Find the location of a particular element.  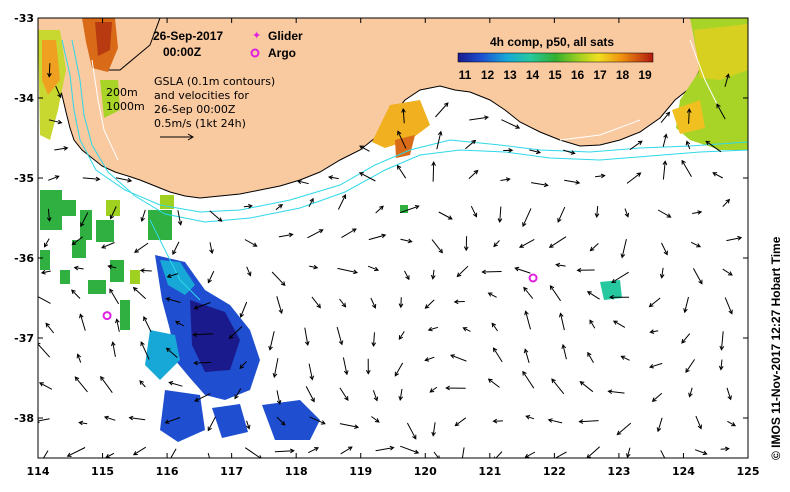

legend-glider: Glider is located at coordinates (285, 36).